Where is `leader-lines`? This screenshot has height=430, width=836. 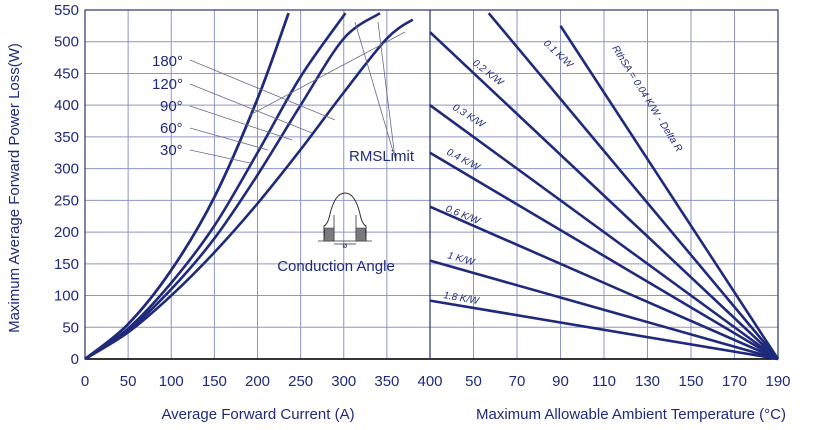 leader-lines is located at coordinates (297, 92).